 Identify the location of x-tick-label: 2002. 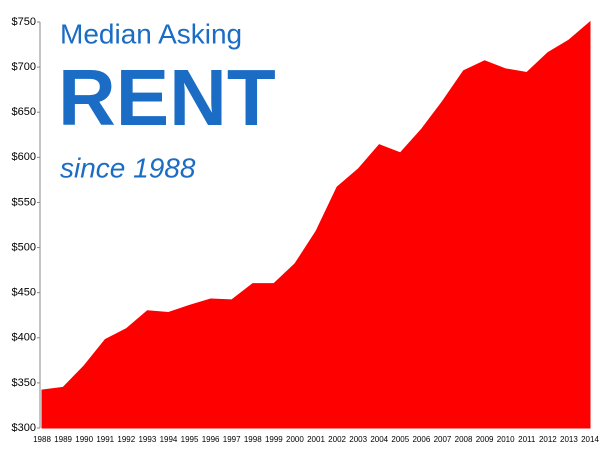
(337, 439).